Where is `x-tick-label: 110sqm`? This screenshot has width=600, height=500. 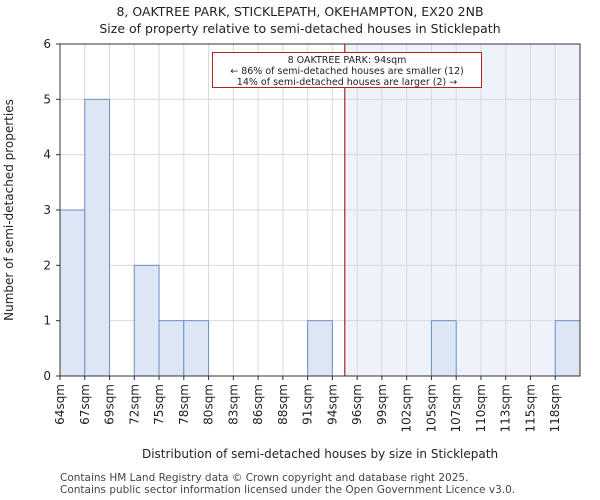 x-tick-label: 110sqm is located at coordinates (481, 408).